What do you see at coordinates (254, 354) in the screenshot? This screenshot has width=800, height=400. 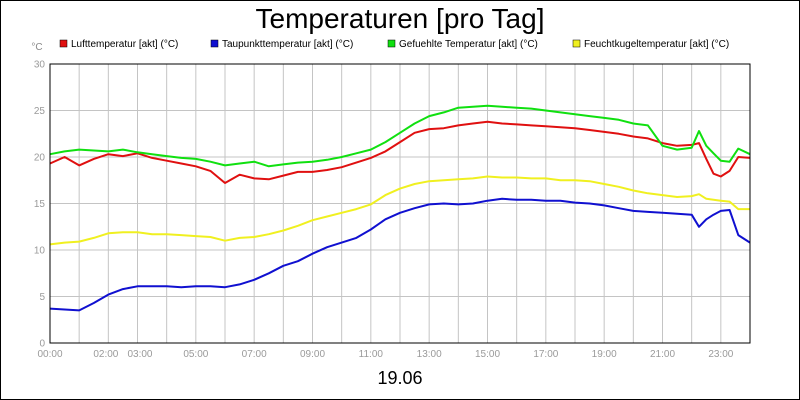 I see `x-tick-label: 07:00` at bounding box center [254, 354].